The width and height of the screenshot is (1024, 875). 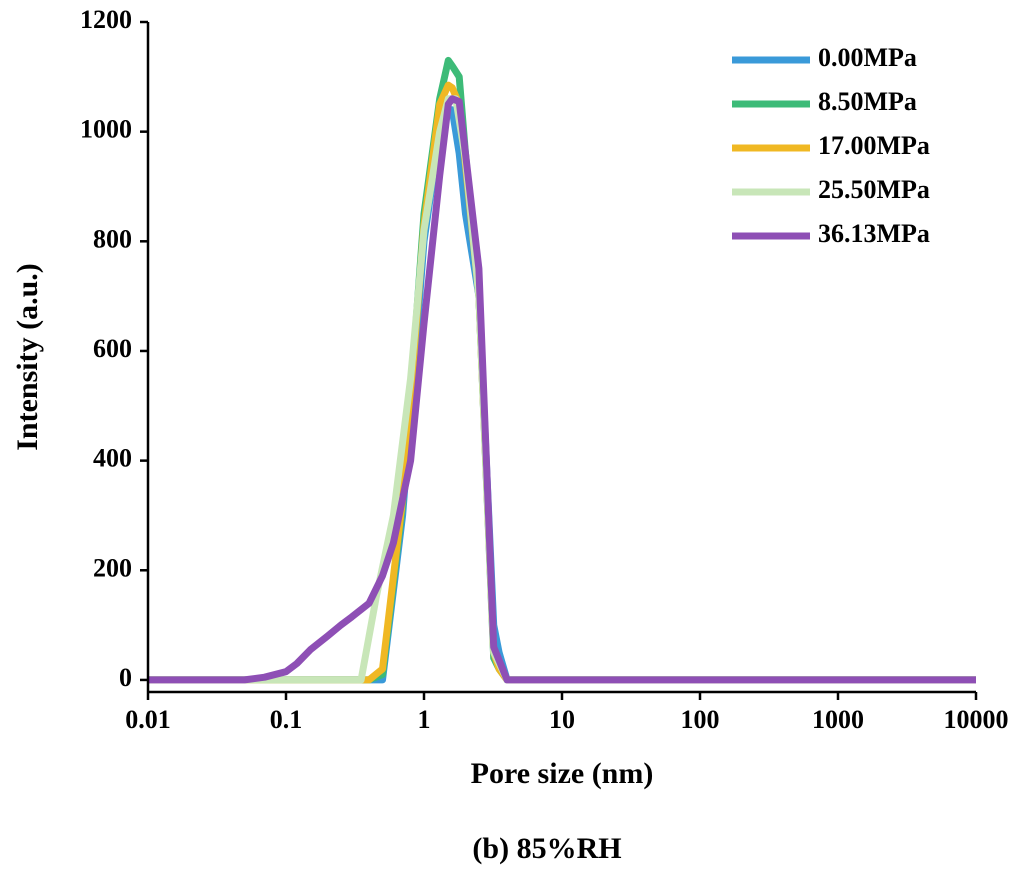 I want to click on x-tick-label: 10, so click(x=562, y=719).